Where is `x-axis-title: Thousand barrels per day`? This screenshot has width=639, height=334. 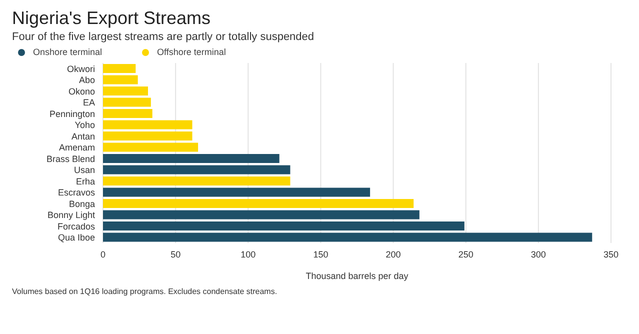
x-axis-title: Thousand barrels per day is located at coordinates (357, 276).